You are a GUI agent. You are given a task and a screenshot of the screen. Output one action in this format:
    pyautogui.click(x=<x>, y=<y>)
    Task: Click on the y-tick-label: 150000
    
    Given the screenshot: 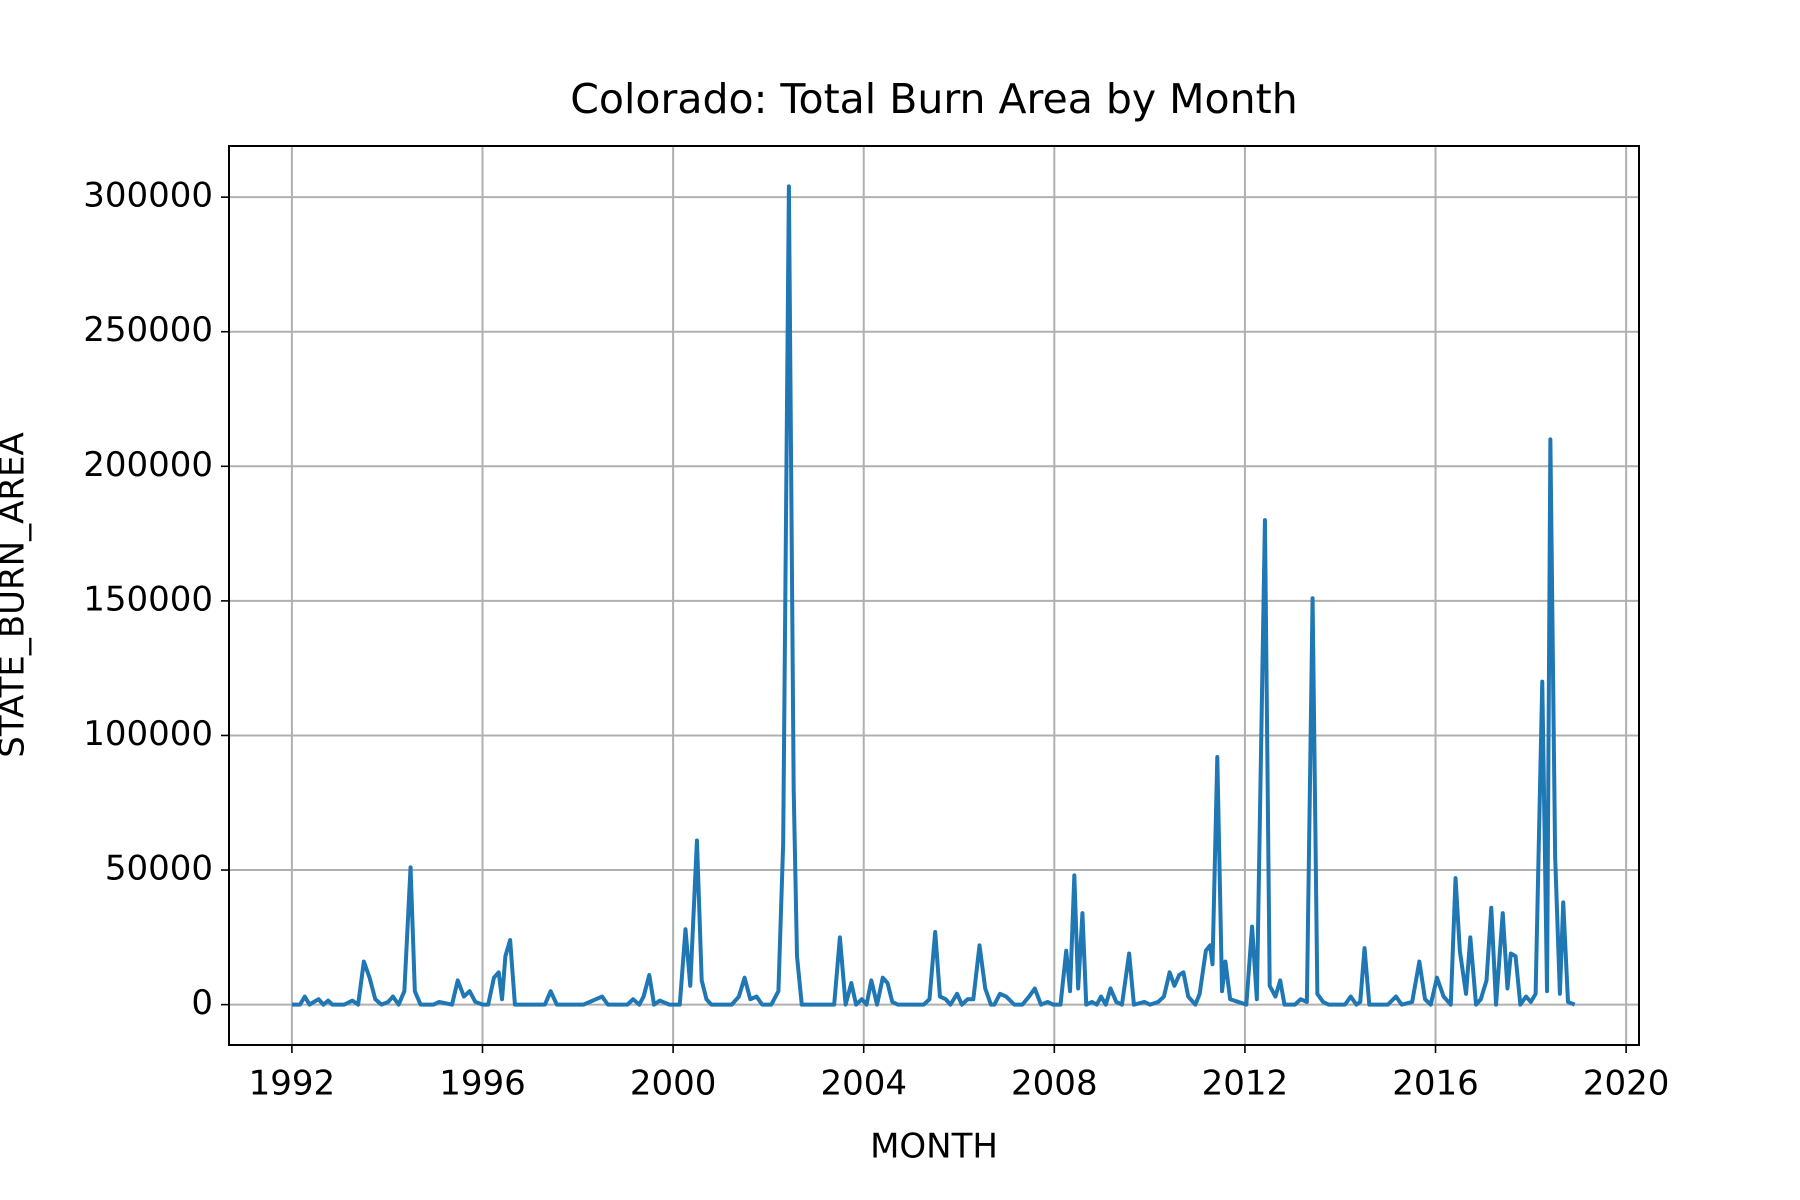 What is the action you would take?
    pyautogui.click(x=148, y=599)
    